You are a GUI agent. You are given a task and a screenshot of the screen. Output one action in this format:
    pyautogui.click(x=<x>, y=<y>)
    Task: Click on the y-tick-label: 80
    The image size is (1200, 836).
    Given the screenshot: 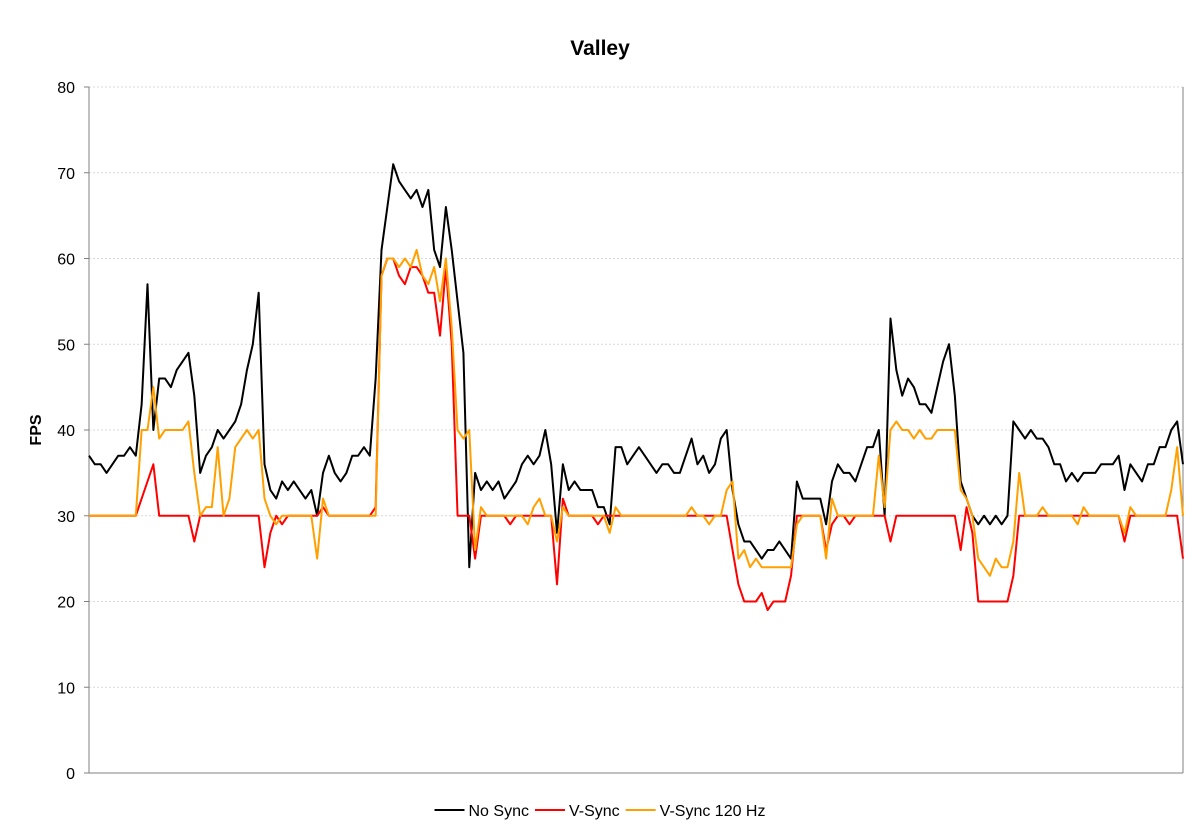 What is the action you would take?
    pyautogui.click(x=66, y=88)
    